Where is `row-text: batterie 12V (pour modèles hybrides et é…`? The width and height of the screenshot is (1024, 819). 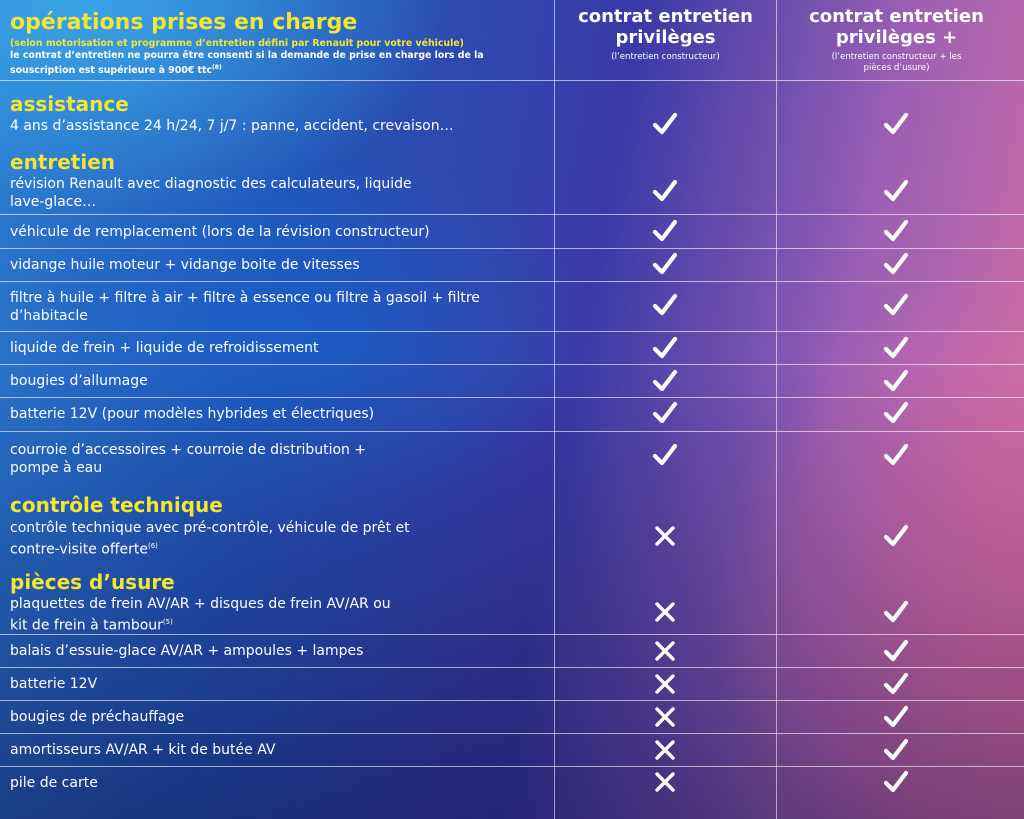
row-text: batterie 12V (pour modèles hybrides et é… is located at coordinates (192, 414).